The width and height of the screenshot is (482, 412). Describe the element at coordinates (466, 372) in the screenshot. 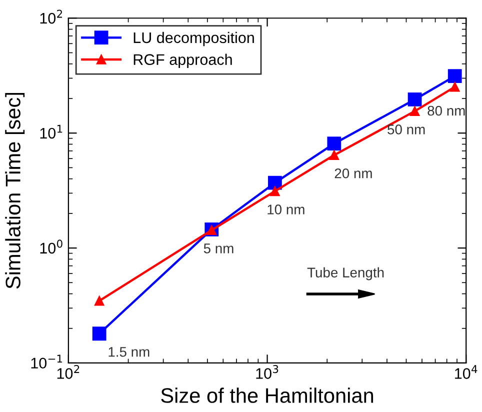

I see `x-tick-label: 10$^{4}$` at that location.